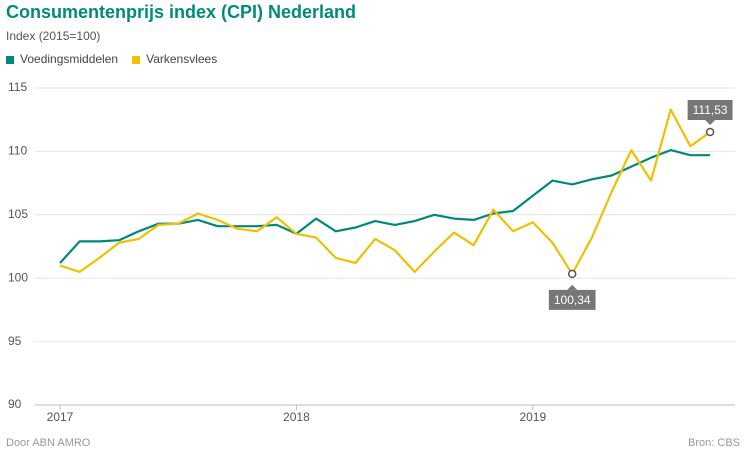 The image size is (750, 474). I want to click on legend-label: Varkensvlees, so click(181, 59).